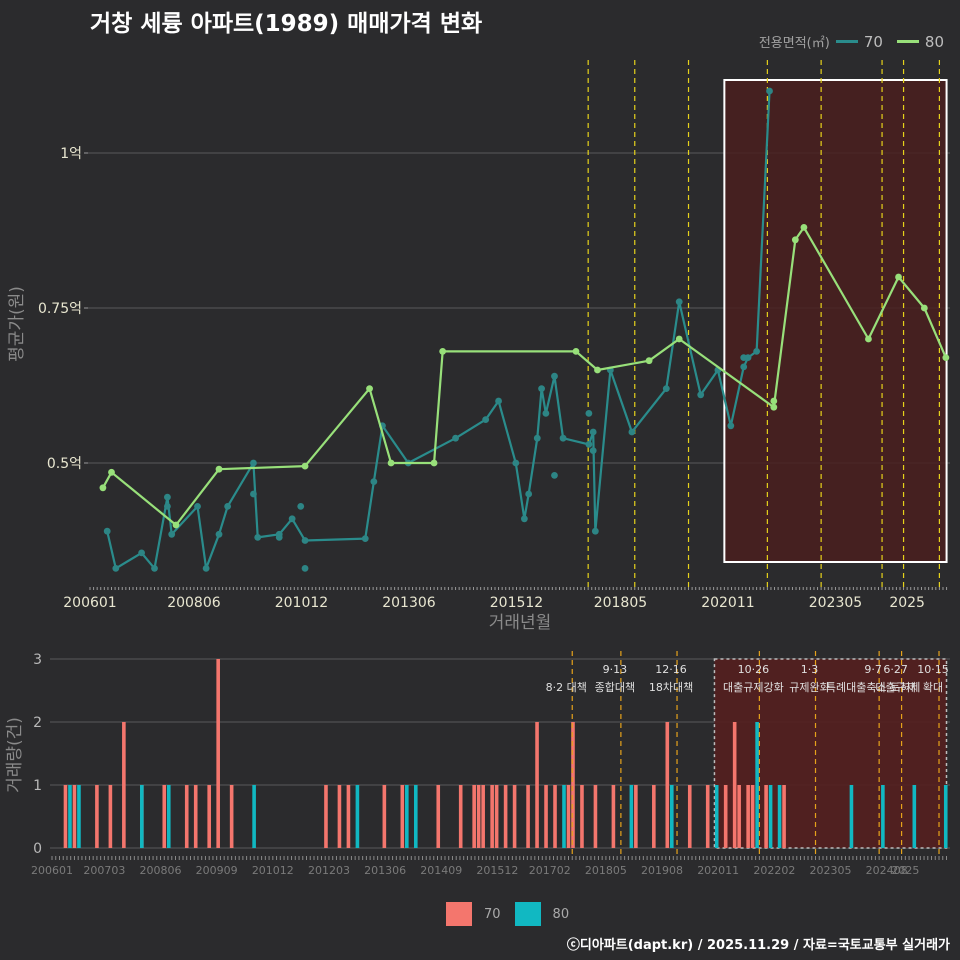  What do you see at coordinates (37, 723) in the screenshot?
I see `bar-y-tick-label: 2` at bounding box center [37, 723].